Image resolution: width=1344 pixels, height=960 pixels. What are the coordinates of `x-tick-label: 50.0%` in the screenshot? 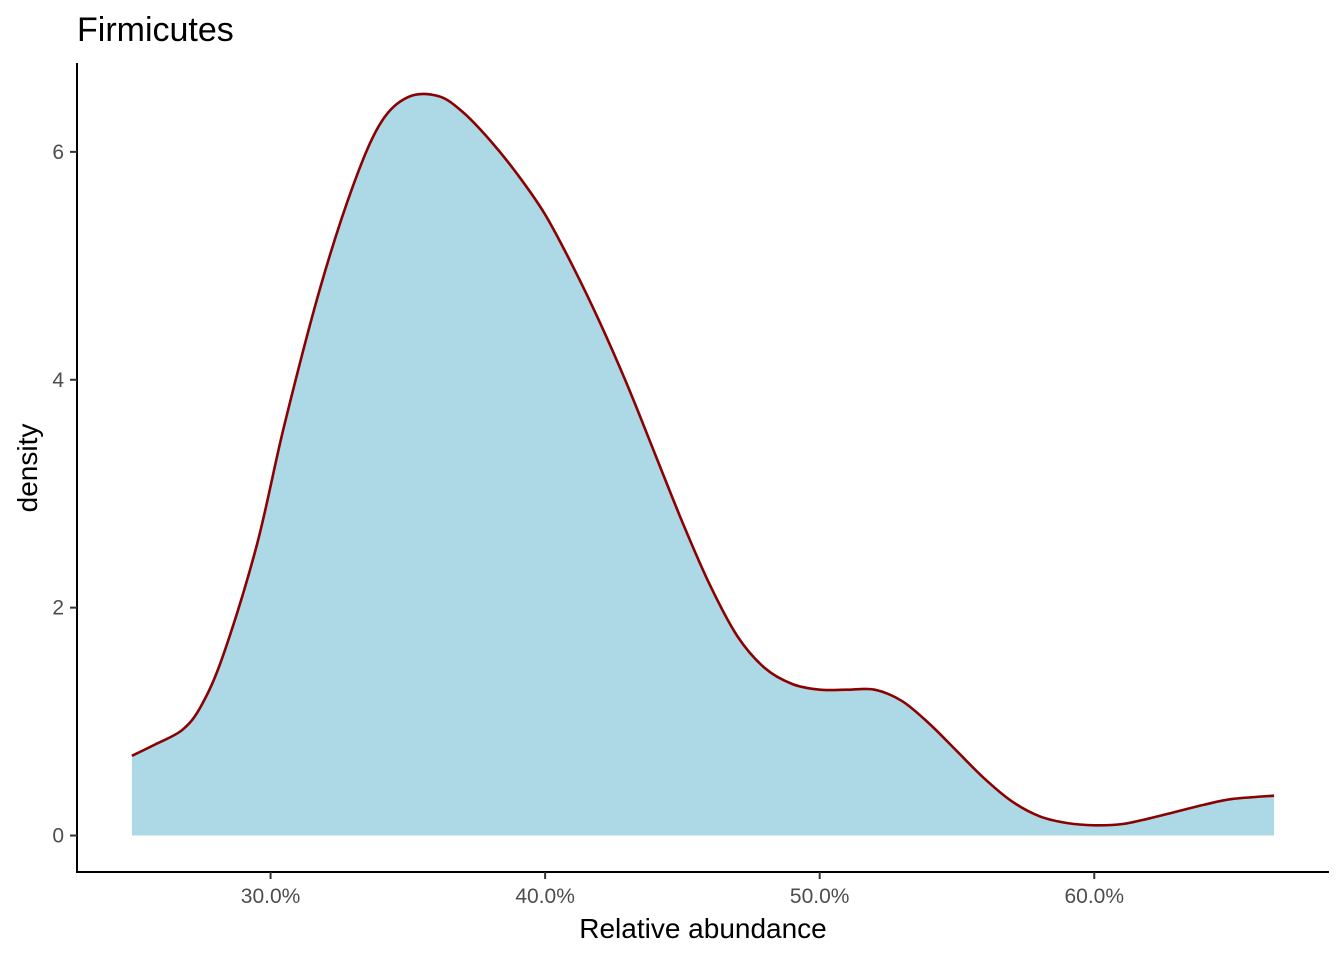 It's located at (820, 896).